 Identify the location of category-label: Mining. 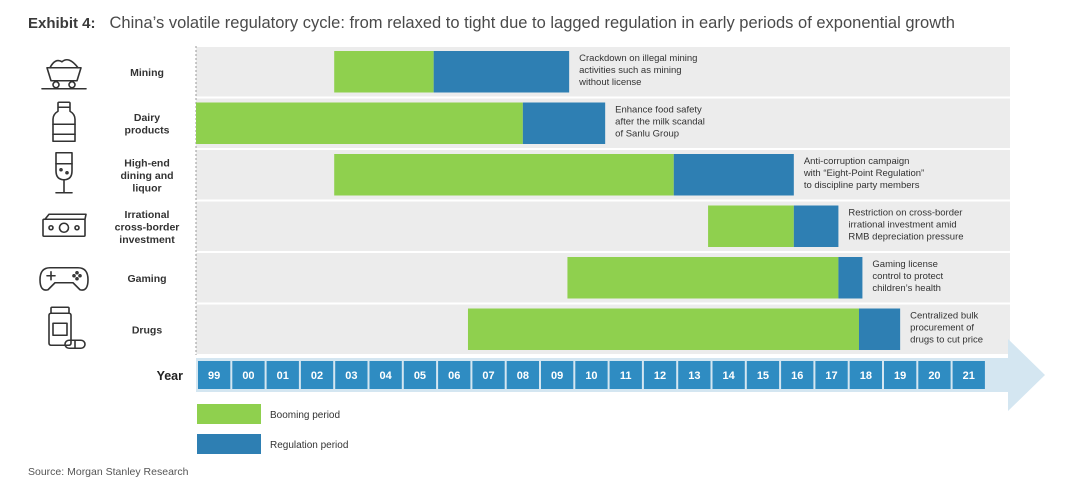
(147, 73).